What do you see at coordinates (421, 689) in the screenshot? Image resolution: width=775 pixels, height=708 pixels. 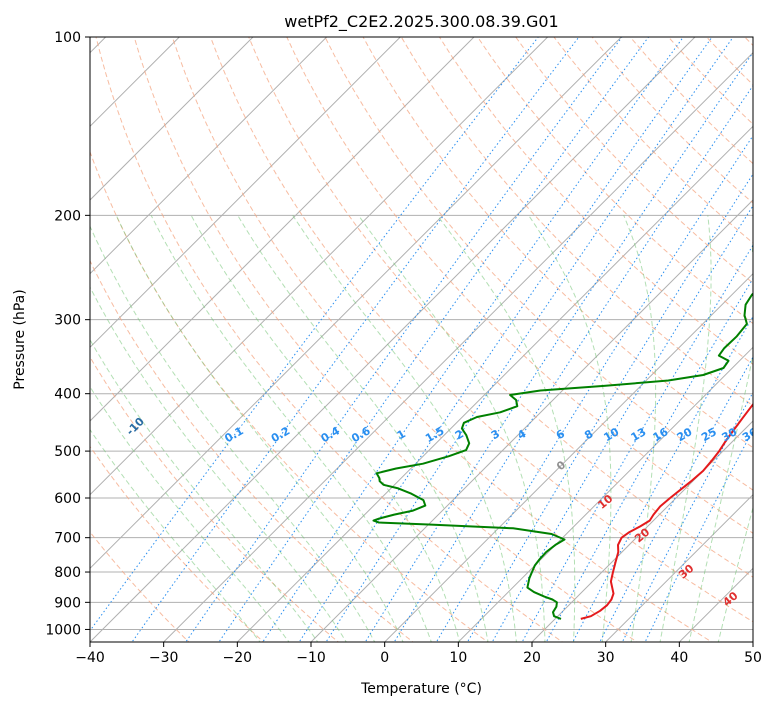 I see `x-axis-label: Temperature (°C)` at bounding box center [421, 689].